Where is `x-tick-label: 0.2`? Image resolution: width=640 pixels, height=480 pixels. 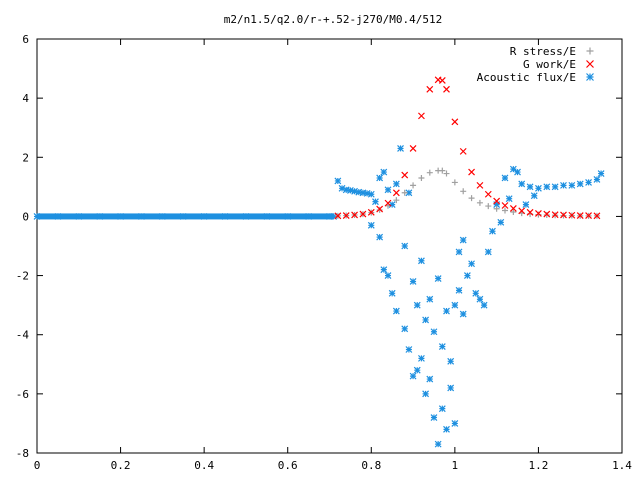 x-tick-label: 0.2 is located at coordinates (121, 465).